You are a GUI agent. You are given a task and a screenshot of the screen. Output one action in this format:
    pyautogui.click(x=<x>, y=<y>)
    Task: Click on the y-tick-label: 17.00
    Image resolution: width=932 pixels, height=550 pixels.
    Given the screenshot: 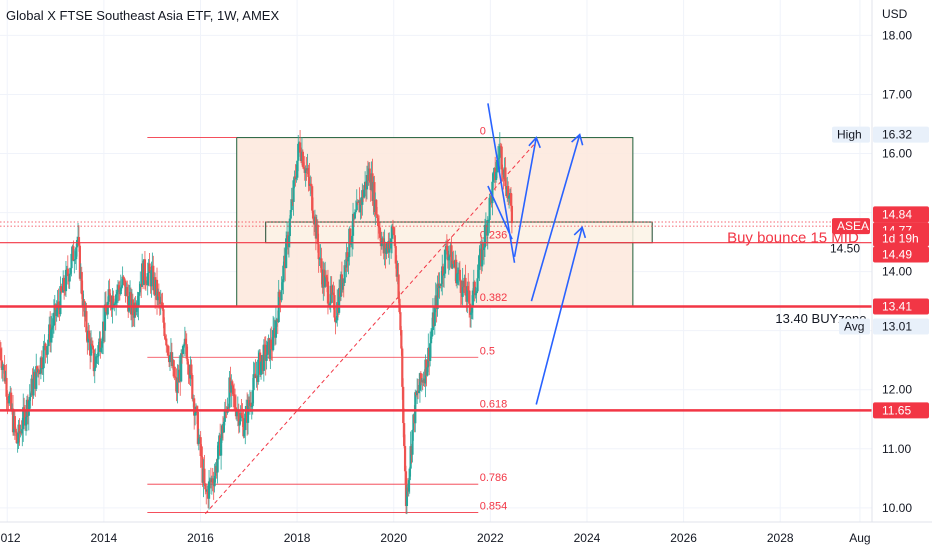 What is the action you would take?
    pyautogui.click(x=897, y=94)
    